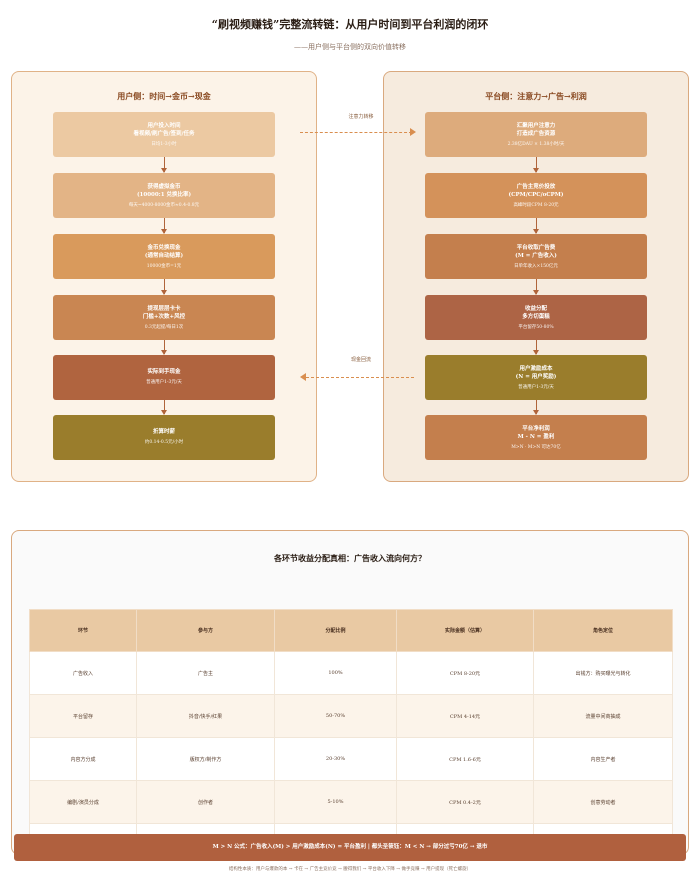 This screenshot has width=700, height=876. Describe the element at coordinates (164, 437) in the screenshot. I see `user-step-box: 折算时薪约0.14-0.5元/小时` at that location.